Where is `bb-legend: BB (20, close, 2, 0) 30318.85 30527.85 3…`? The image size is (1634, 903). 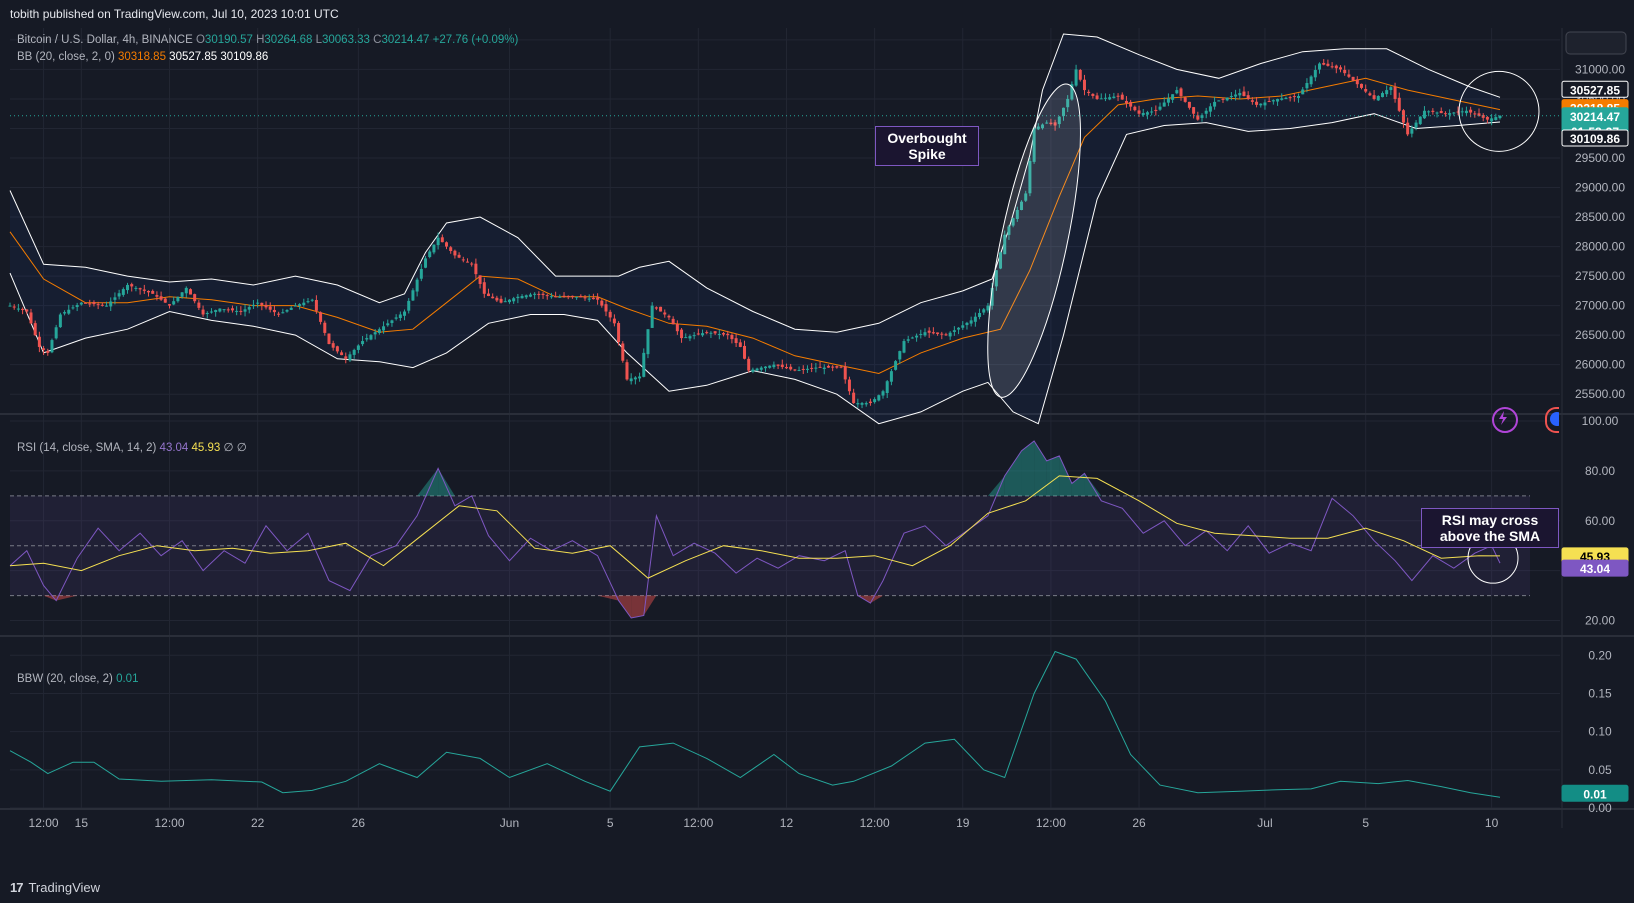 bb-legend: BB (20, close, 2, 0) 30318.85 30527.85 3… is located at coordinates (142, 57).